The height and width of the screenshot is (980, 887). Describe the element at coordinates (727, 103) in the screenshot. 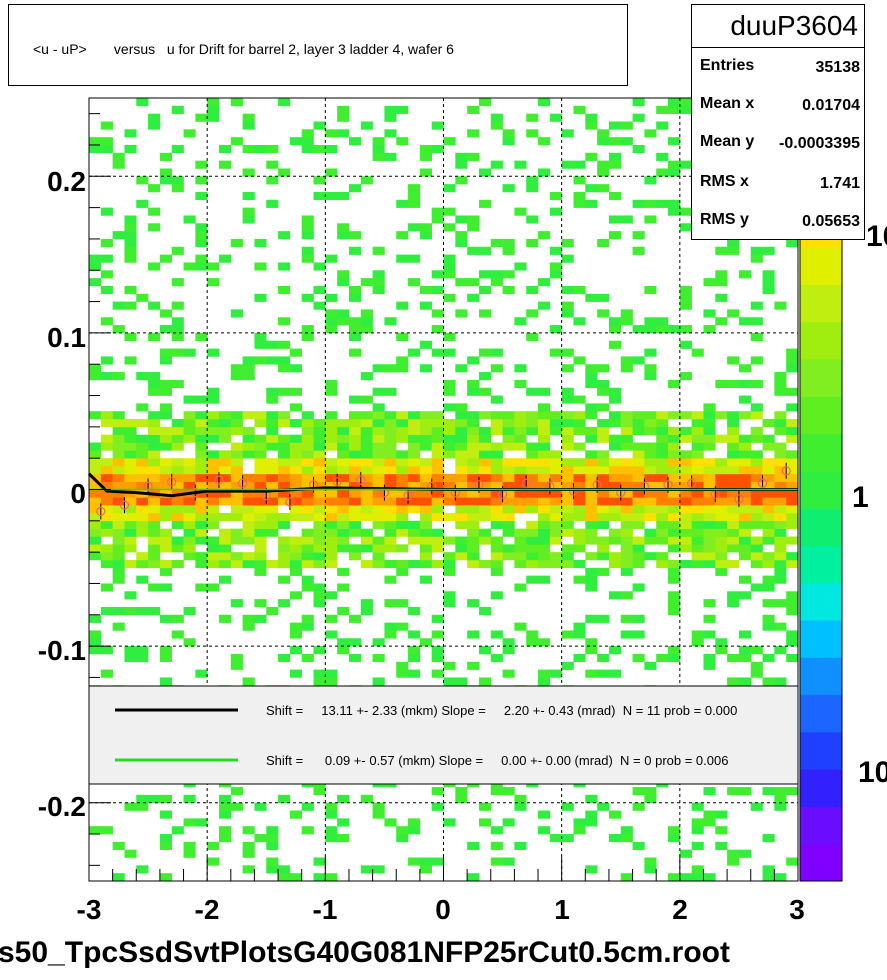

I see `stats-meanx-label: Mean x` at that location.